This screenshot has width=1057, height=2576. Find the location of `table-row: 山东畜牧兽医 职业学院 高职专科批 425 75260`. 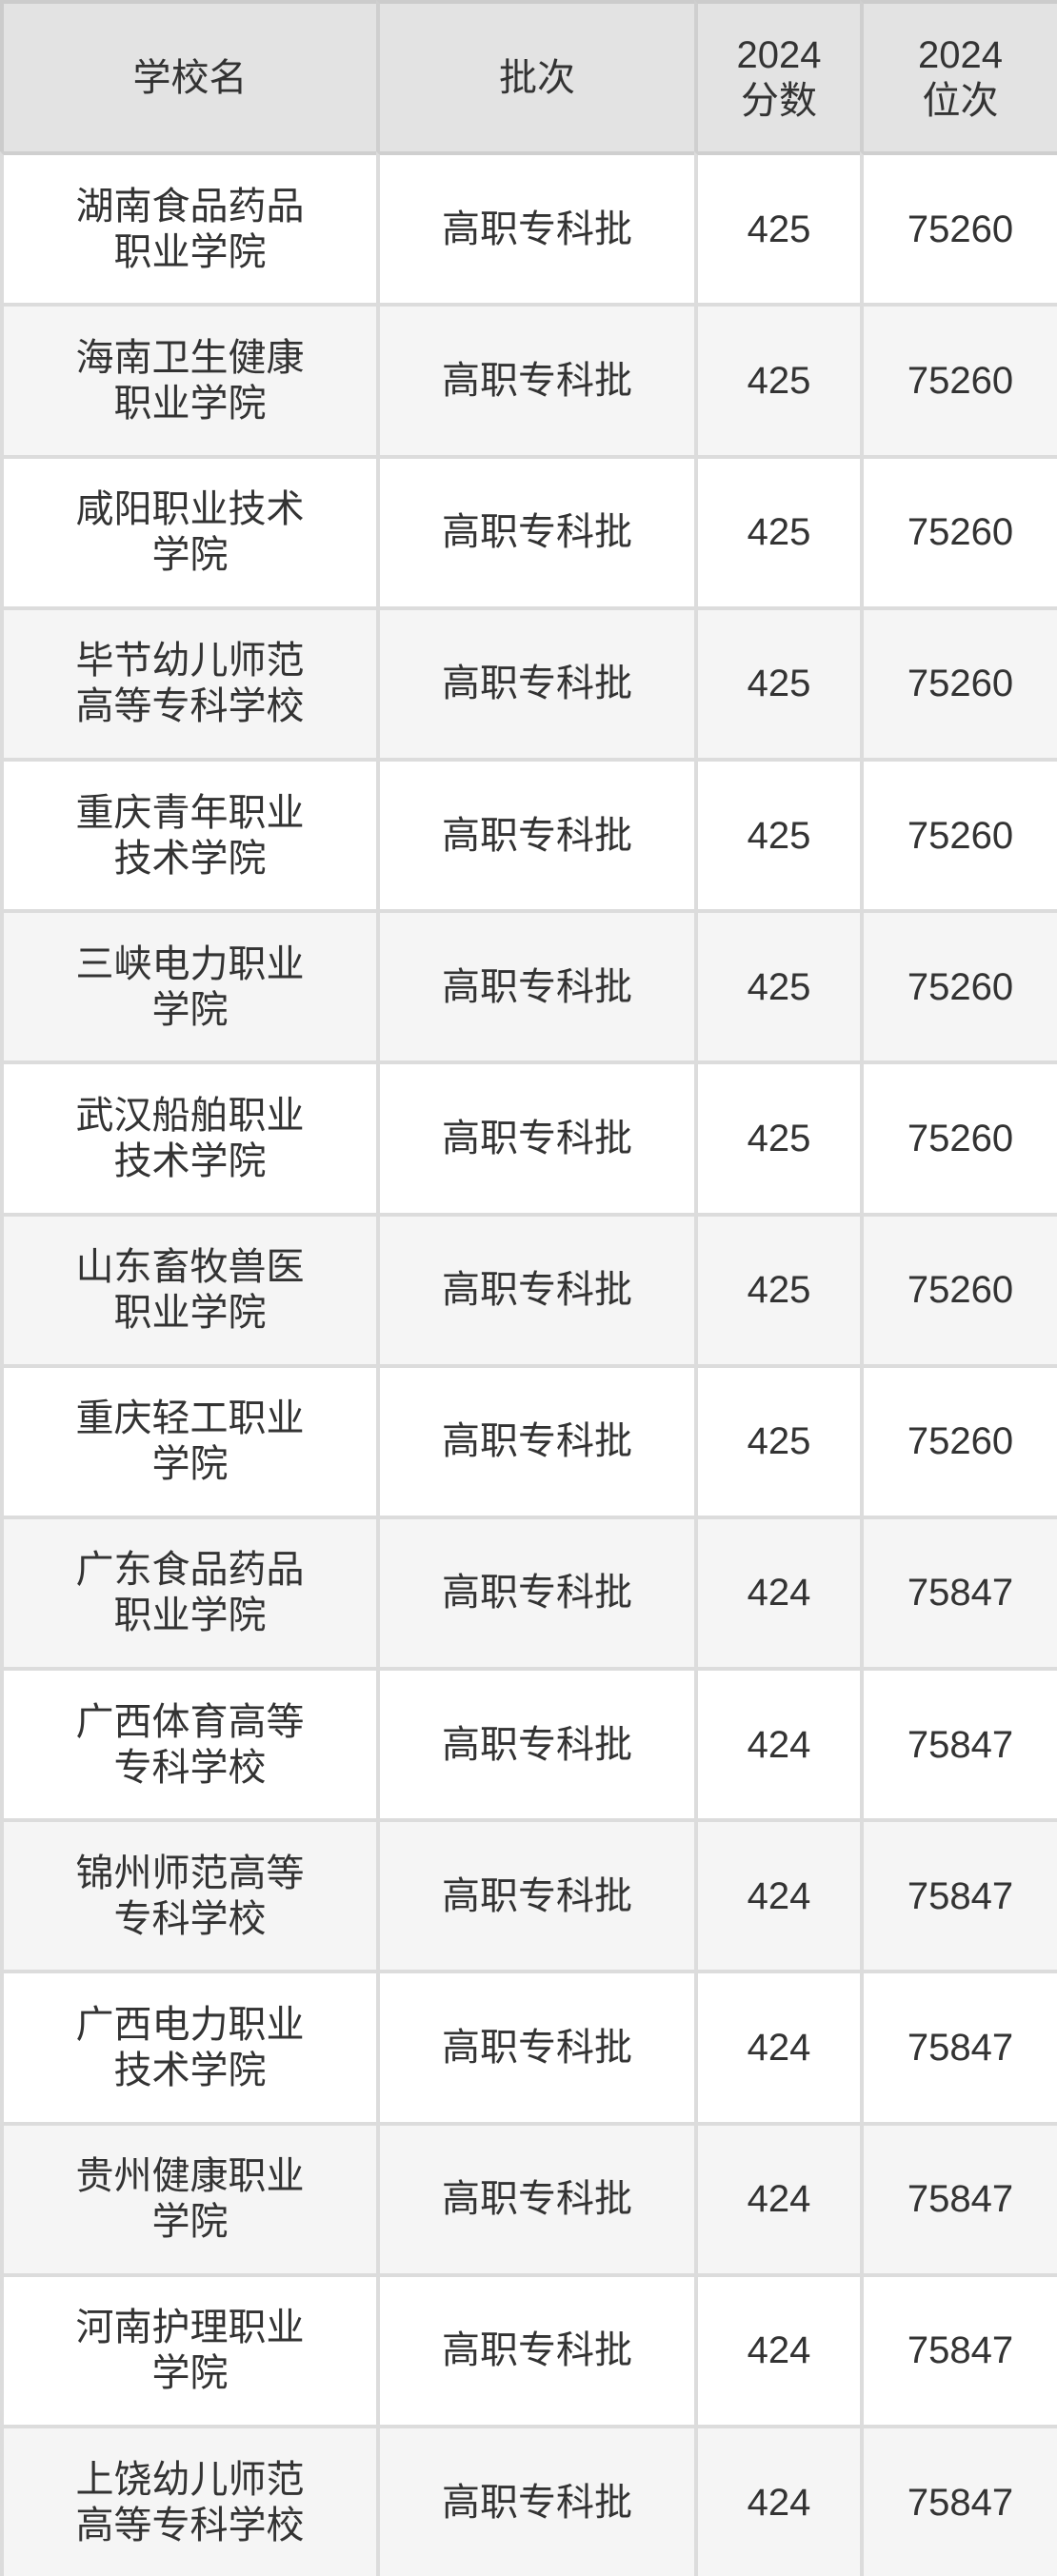

table-row: 山东畜牧兽医 职业学院 高职专科批 425 75260 is located at coordinates (528, 1288).